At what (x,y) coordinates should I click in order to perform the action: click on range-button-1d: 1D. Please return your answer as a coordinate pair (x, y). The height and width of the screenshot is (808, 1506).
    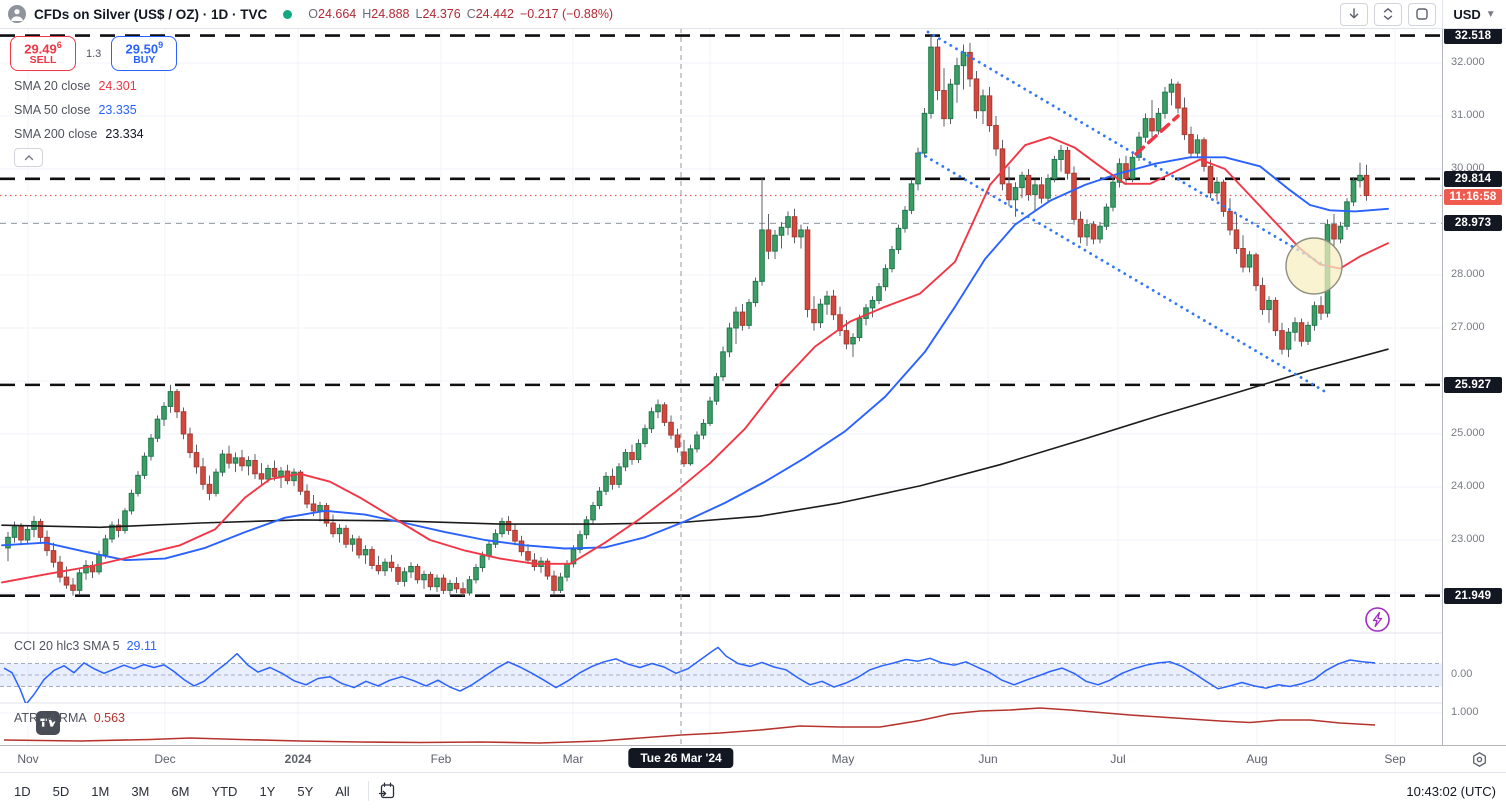
    Looking at the image, I should click on (22, 791).